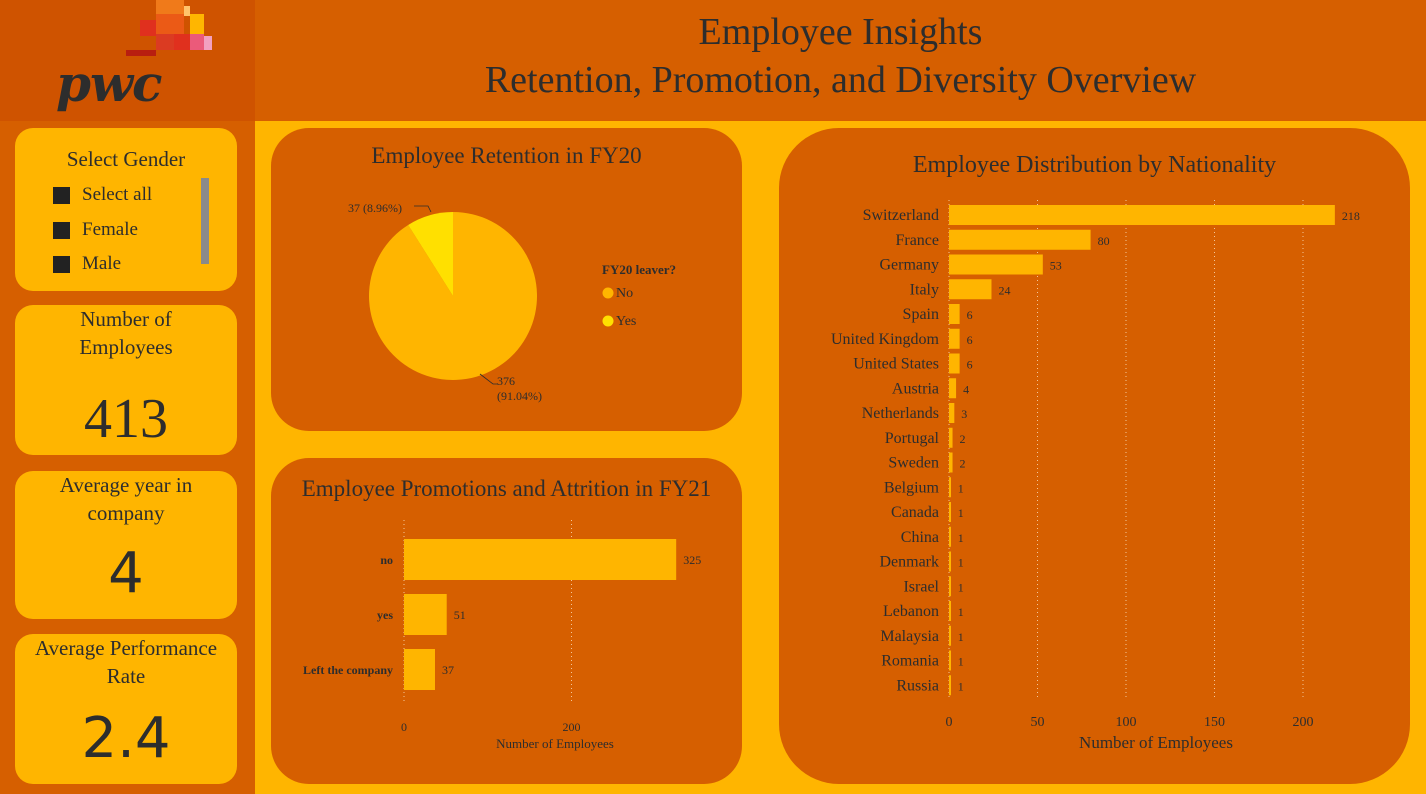 The width and height of the screenshot is (1426, 794). I want to click on y-tick-label: no, so click(386, 560).